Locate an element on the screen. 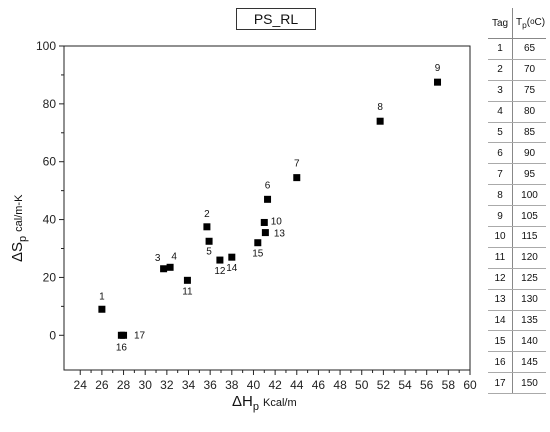 The image size is (550, 432). table-cell-tag: 6 is located at coordinates (500, 153).